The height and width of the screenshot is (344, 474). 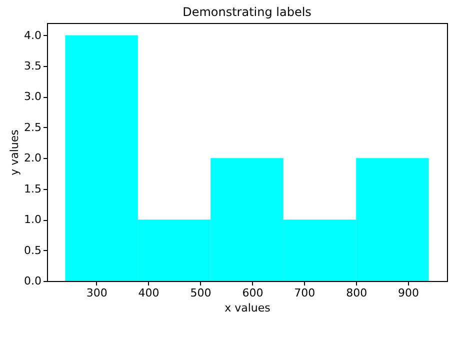 I want to click on x-tick-label: 500, so click(x=201, y=293).